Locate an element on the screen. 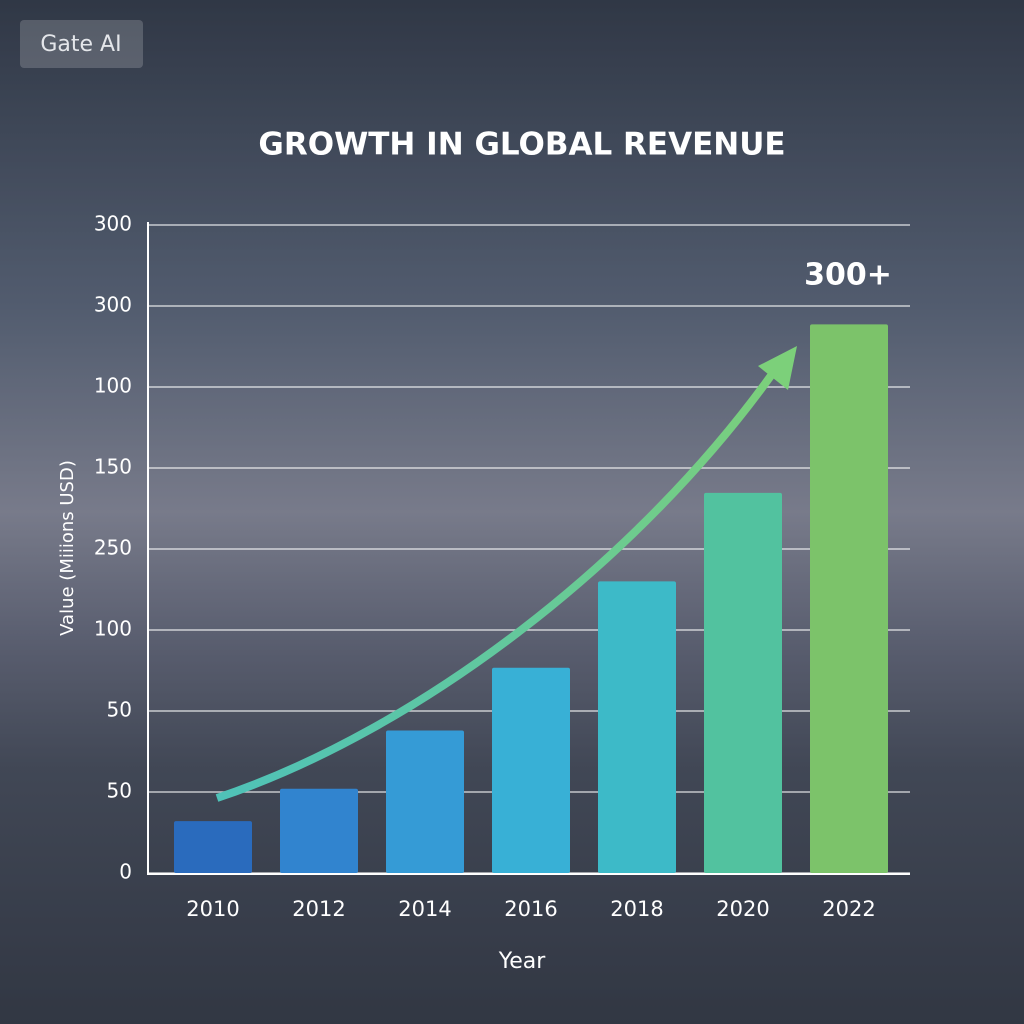 The image size is (1024, 1024). y-tick-label: 0 is located at coordinates (125, 872).